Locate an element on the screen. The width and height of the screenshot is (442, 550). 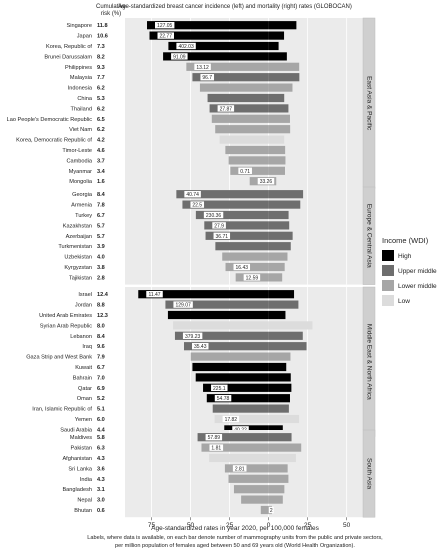
country-label: Timor-Leste is located at coordinates (77, 151).